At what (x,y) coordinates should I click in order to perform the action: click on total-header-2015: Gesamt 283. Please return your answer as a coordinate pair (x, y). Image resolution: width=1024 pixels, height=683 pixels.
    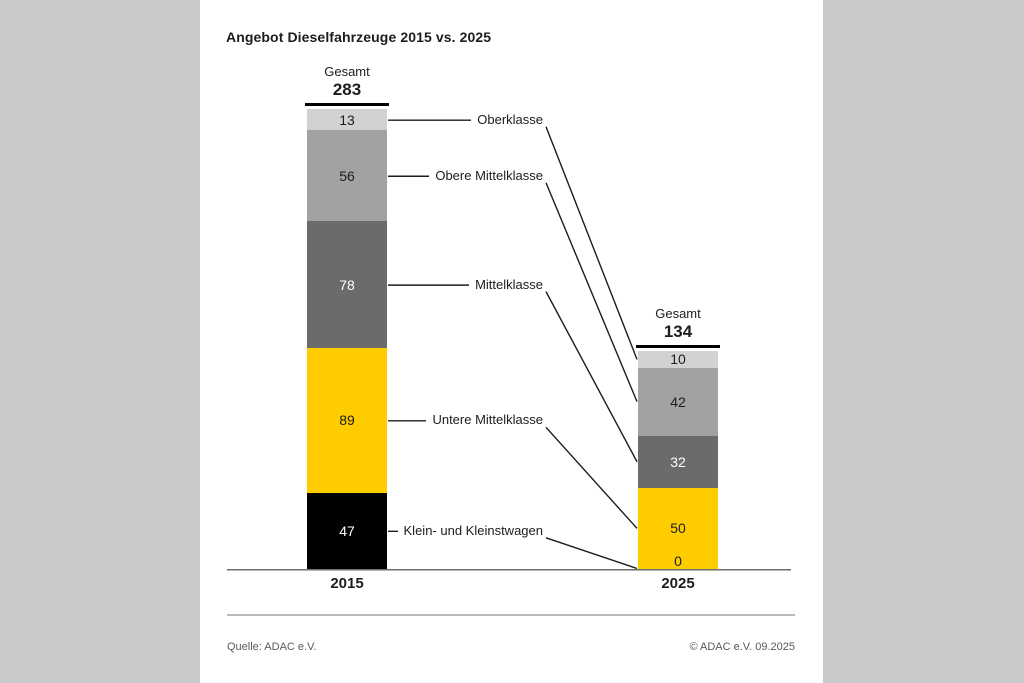
    Looking at the image, I should click on (347, 82).